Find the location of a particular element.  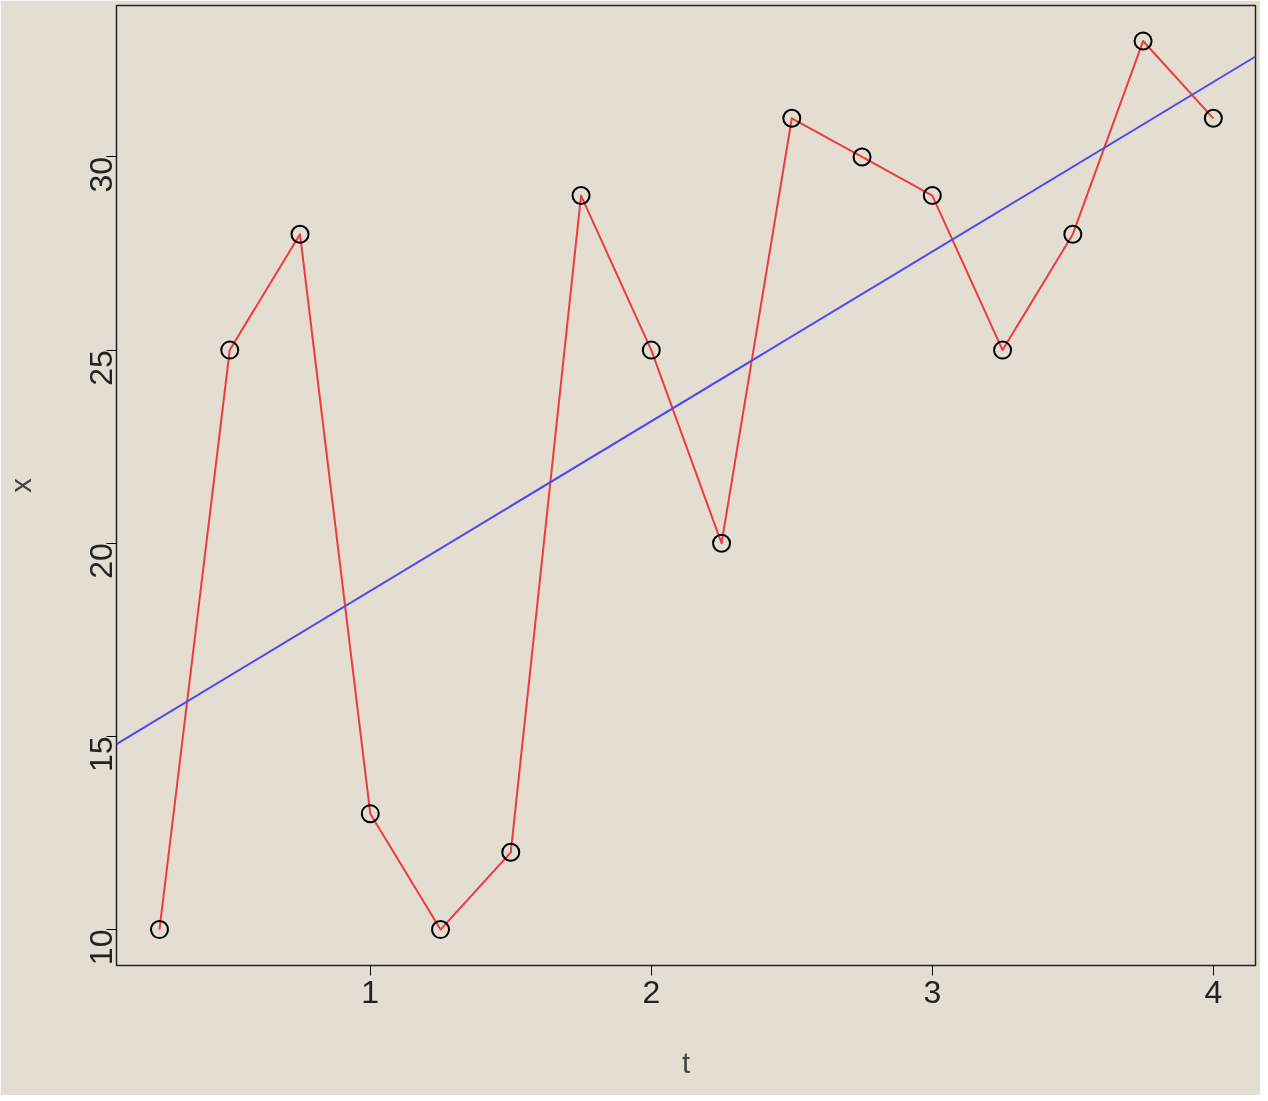

x-tick-label: 2 is located at coordinates (651, 991).